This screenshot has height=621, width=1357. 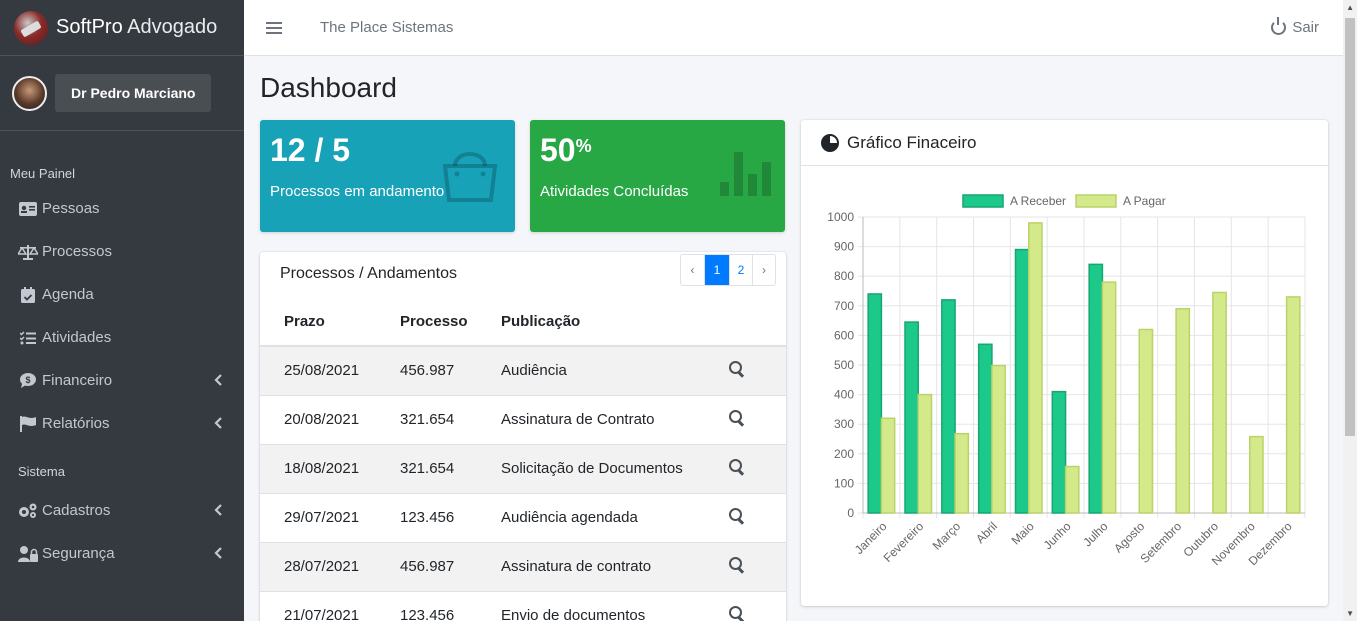 What do you see at coordinates (1161, 542) in the screenshot?
I see `x-tick-label: Setembro` at bounding box center [1161, 542].